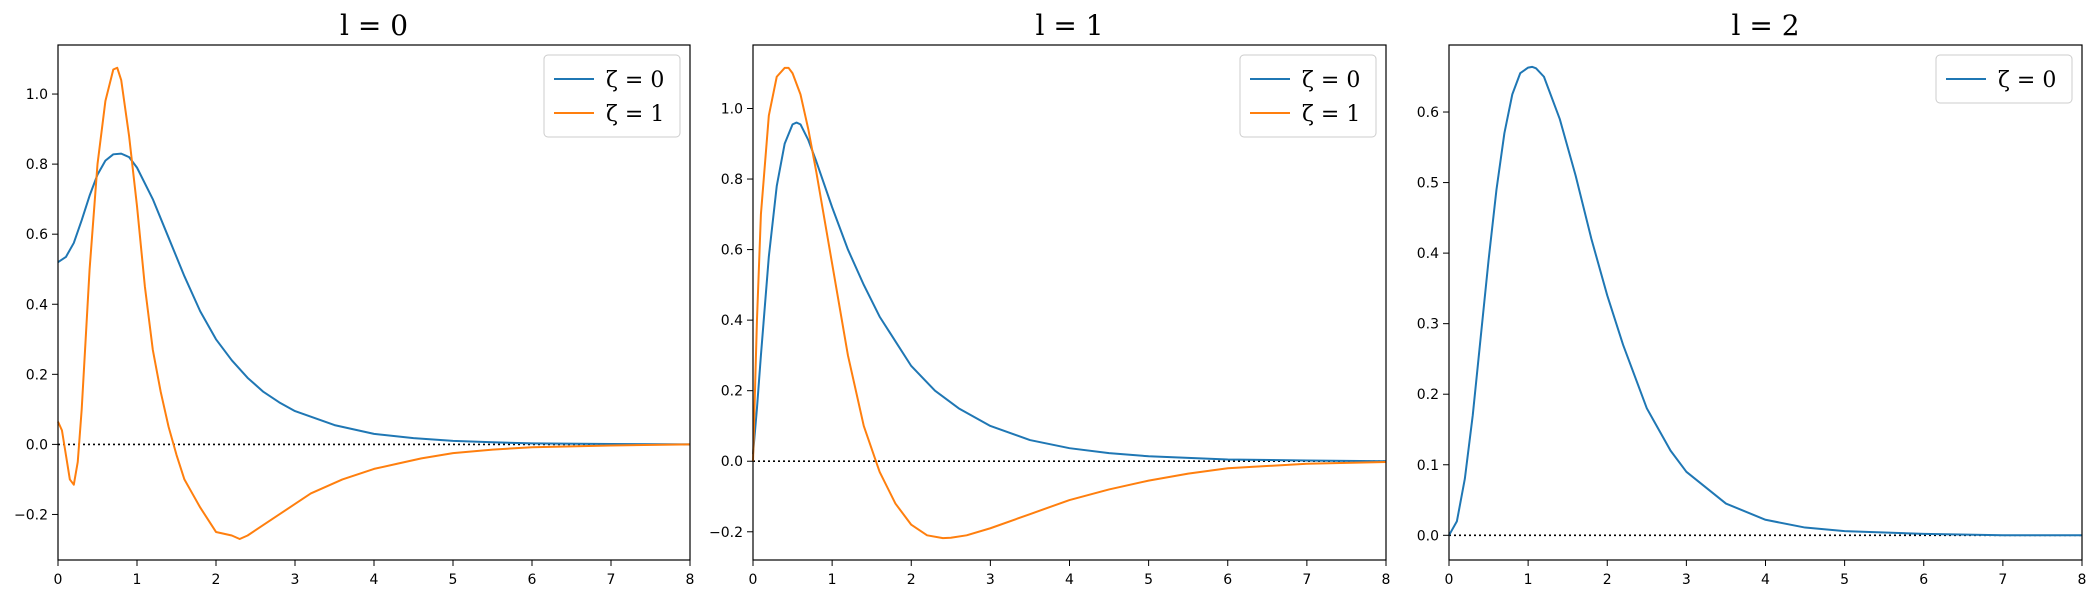  What do you see at coordinates (1428, 184) in the screenshot?
I see `y-tick-label: 0.5` at bounding box center [1428, 184].